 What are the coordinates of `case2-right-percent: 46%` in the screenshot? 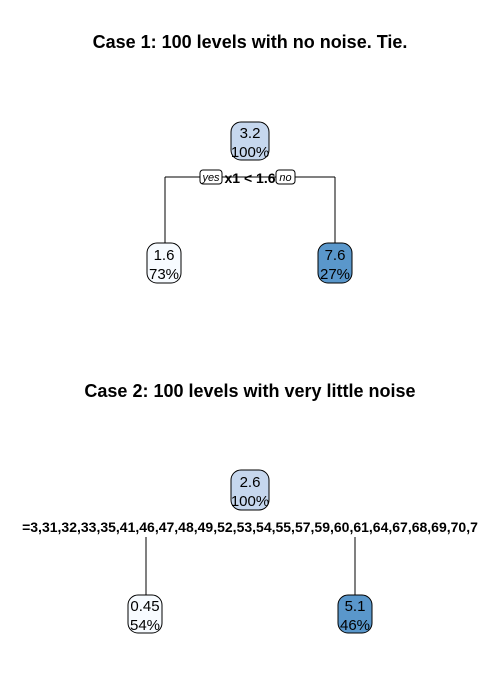 It's located at (355, 625).